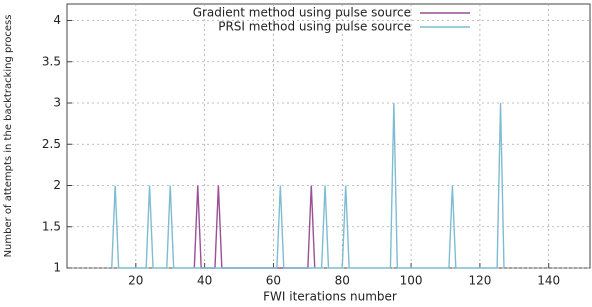 The width and height of the screenshot is (592, 307). I want to click on y-tick-label: 4, so click(57, 20).